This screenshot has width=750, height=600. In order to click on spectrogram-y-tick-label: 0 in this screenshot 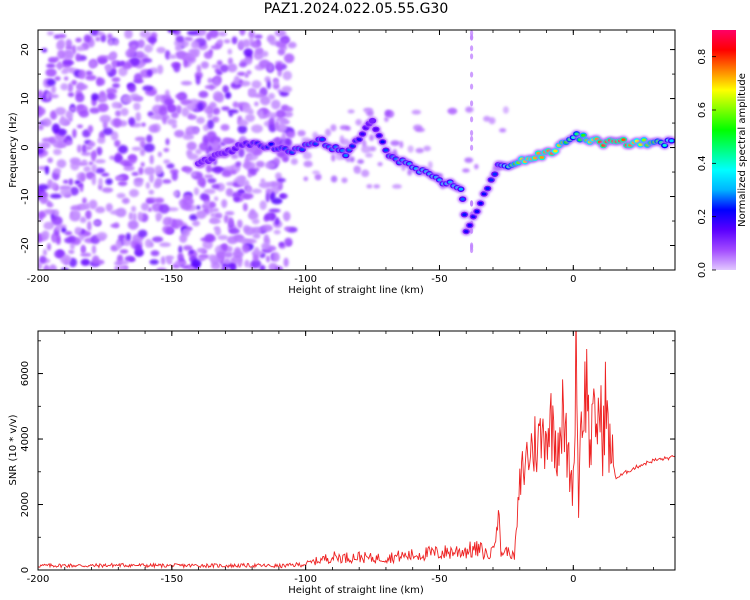, I will do `click(25, 147)`.